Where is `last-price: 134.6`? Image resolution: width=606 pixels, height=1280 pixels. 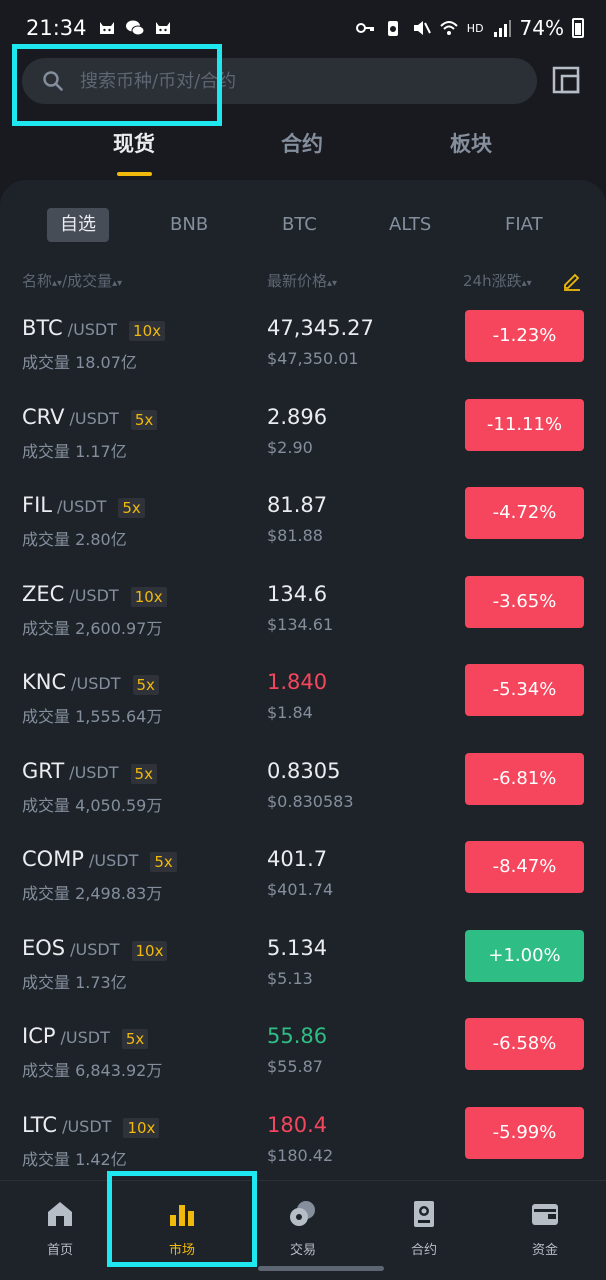 last-price: 134.6 is located at coordinates (297, 593).